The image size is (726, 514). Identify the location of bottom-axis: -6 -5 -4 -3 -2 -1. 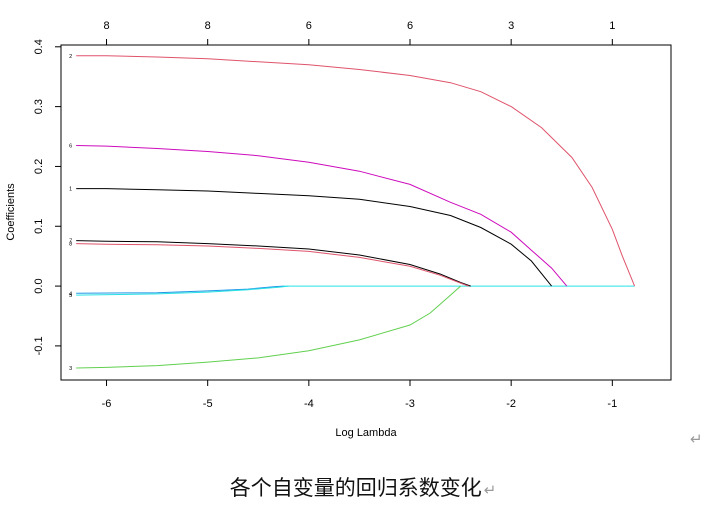
(359, 395).